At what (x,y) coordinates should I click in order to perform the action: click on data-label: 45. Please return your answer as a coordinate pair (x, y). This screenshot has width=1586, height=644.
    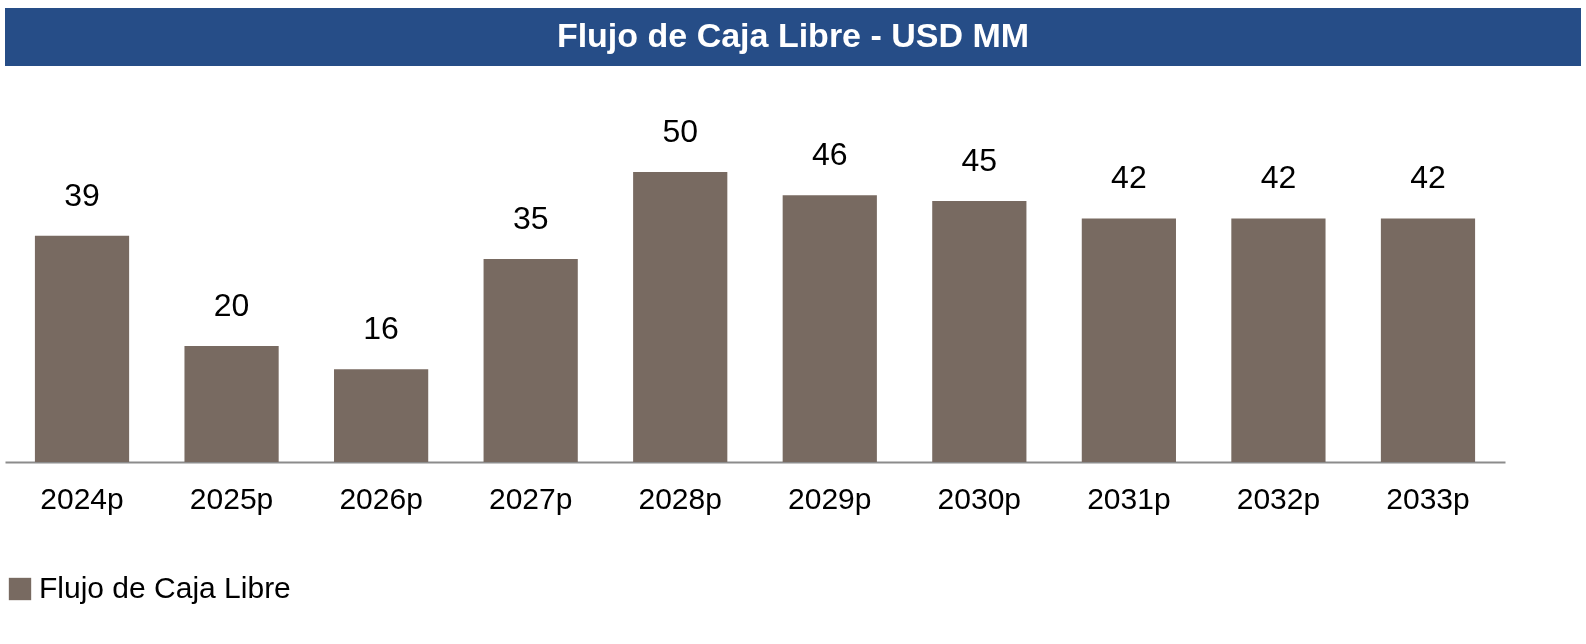
    Looking at the image, I should click on (979, 160).